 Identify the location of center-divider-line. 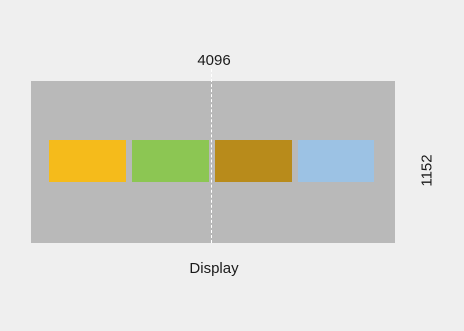
(211, 156).